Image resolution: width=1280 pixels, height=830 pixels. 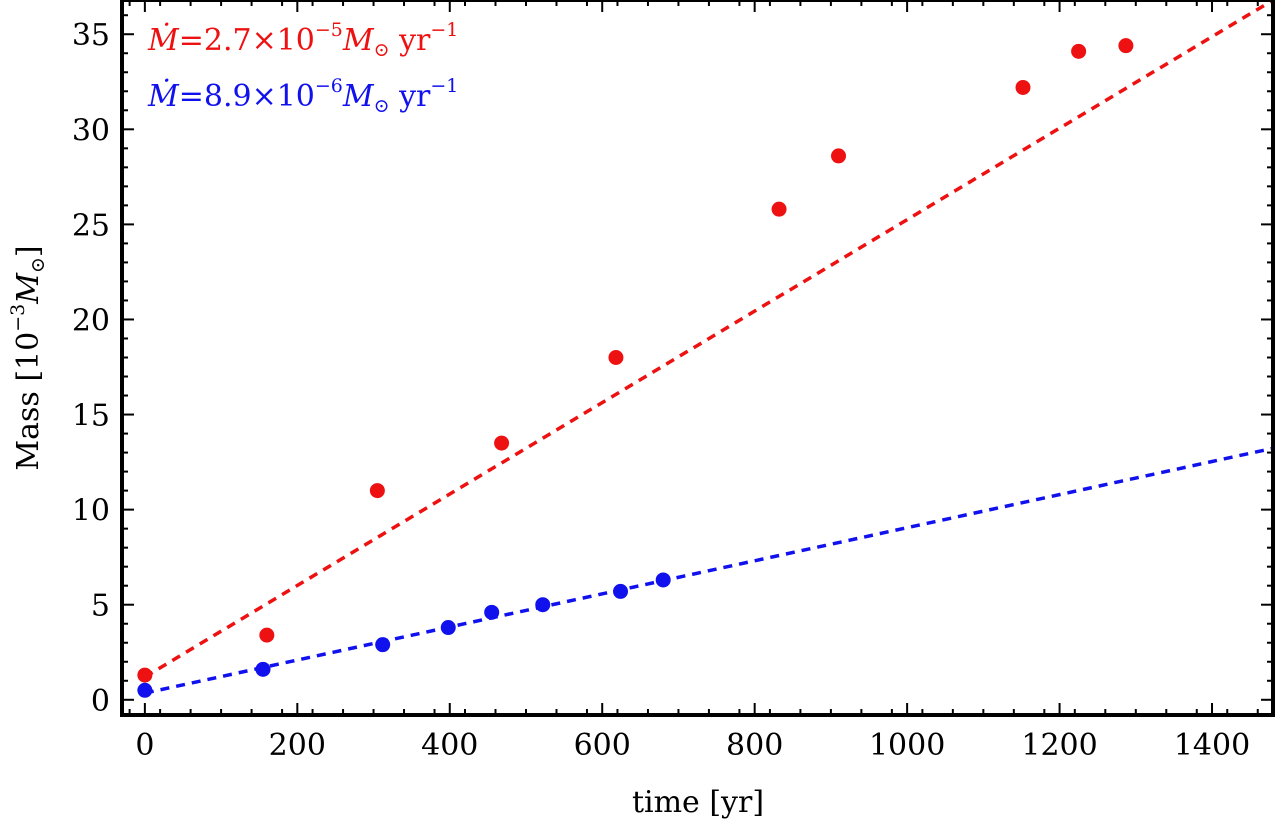 What do you see at coordinates (382, 106) in the screenshot?
I see `legend-blue-unit-sub: ⊙` at bounding box center [382, 106].